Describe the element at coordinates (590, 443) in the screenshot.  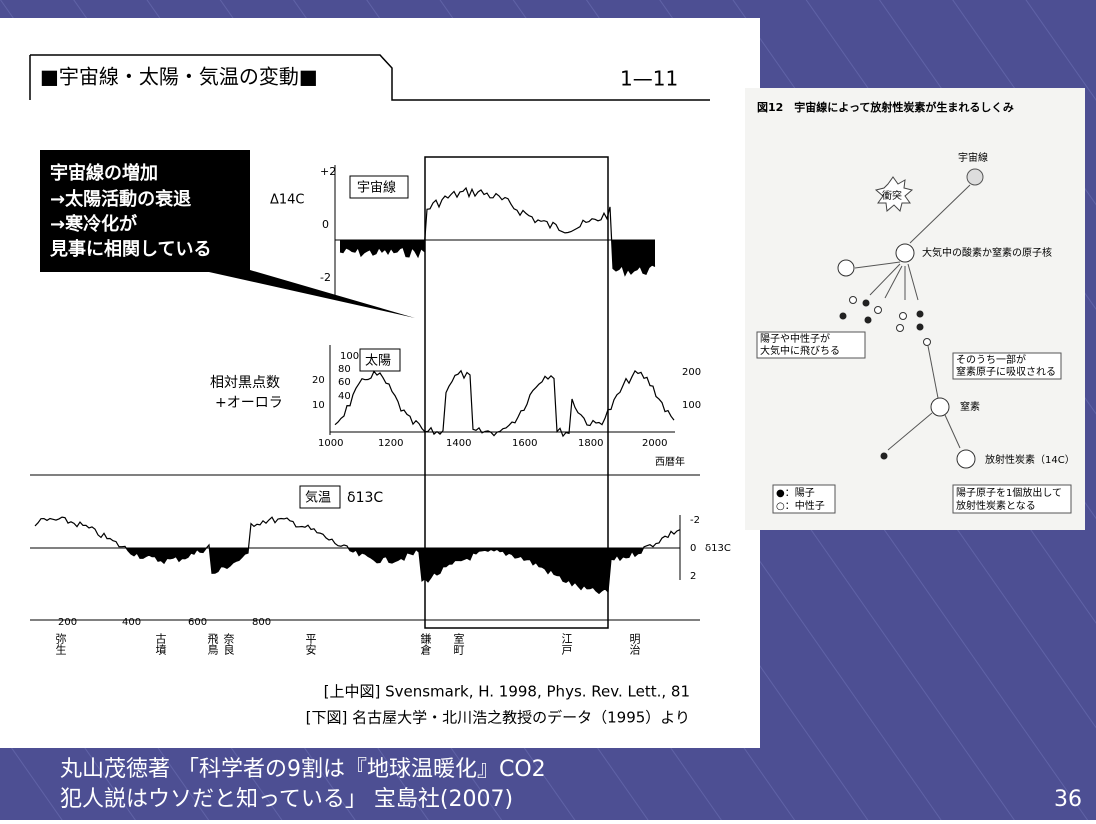
I see `tick-label: 1800` at that location.